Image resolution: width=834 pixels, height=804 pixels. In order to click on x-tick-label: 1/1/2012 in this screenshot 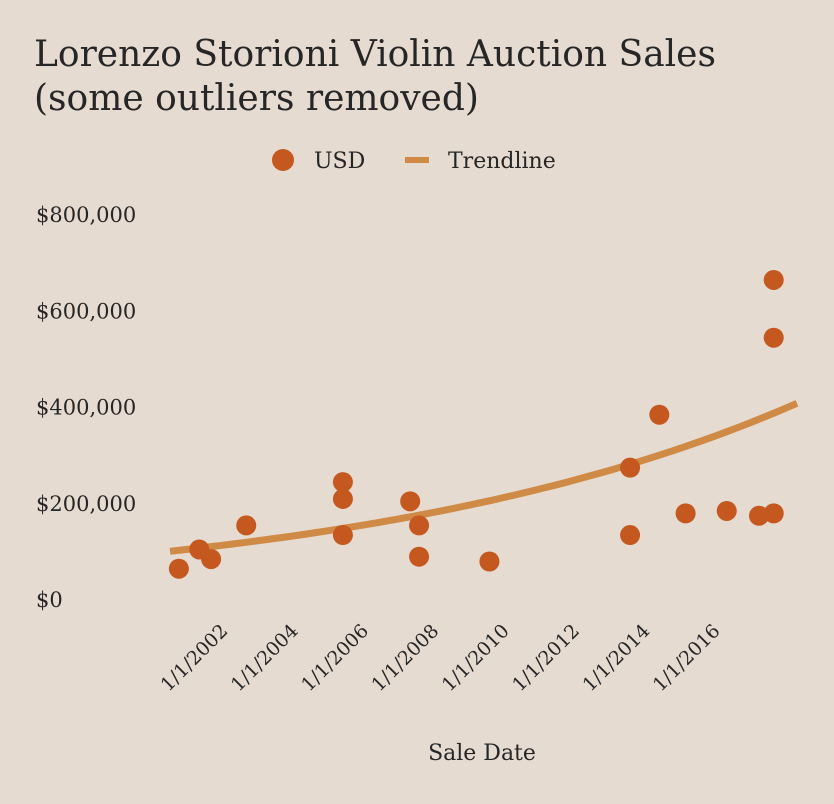, I will do `click(546, 658)`.